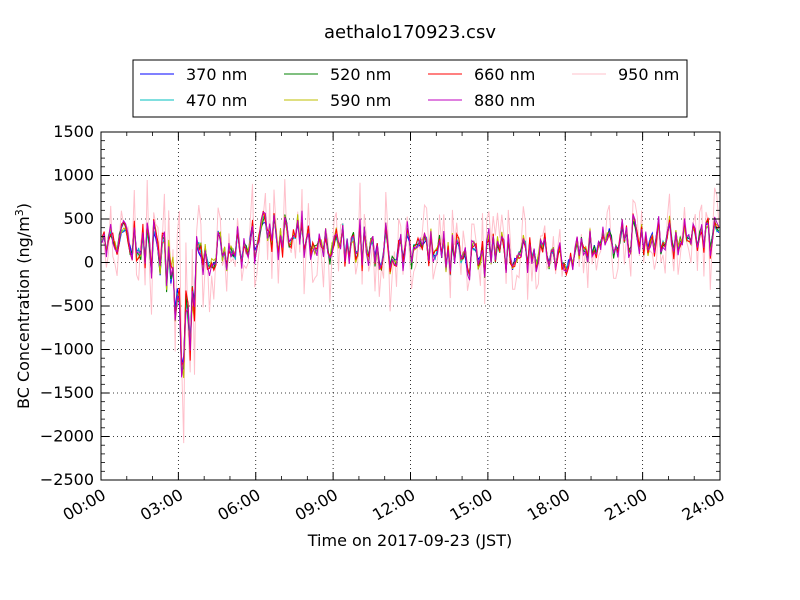 The image size is (800, 600). What do you see at coordinates (648, 74) in the screenshot?
I see `legend-label: 950 nm` at bounding box center [648, 74].